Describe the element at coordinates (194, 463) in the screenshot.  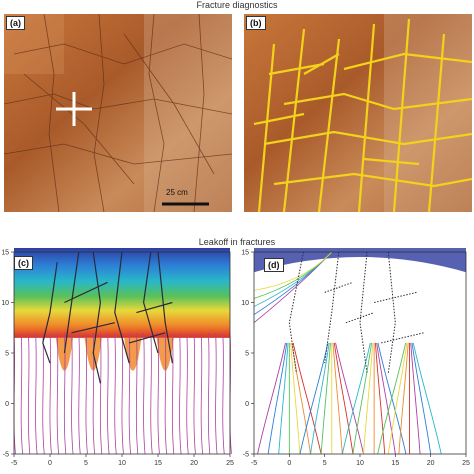
I see `c-xtick-label: 20` at that location.